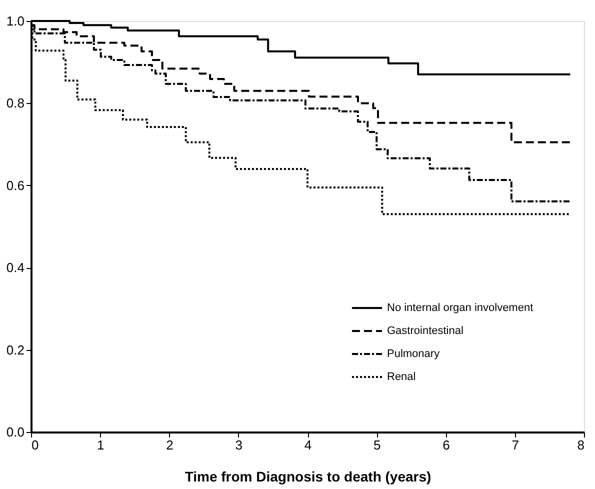  What do you see at coordinates (15, 185) in the screenshot?
I see `y-tick-label: 0.6` at bounding box center [15, 185].